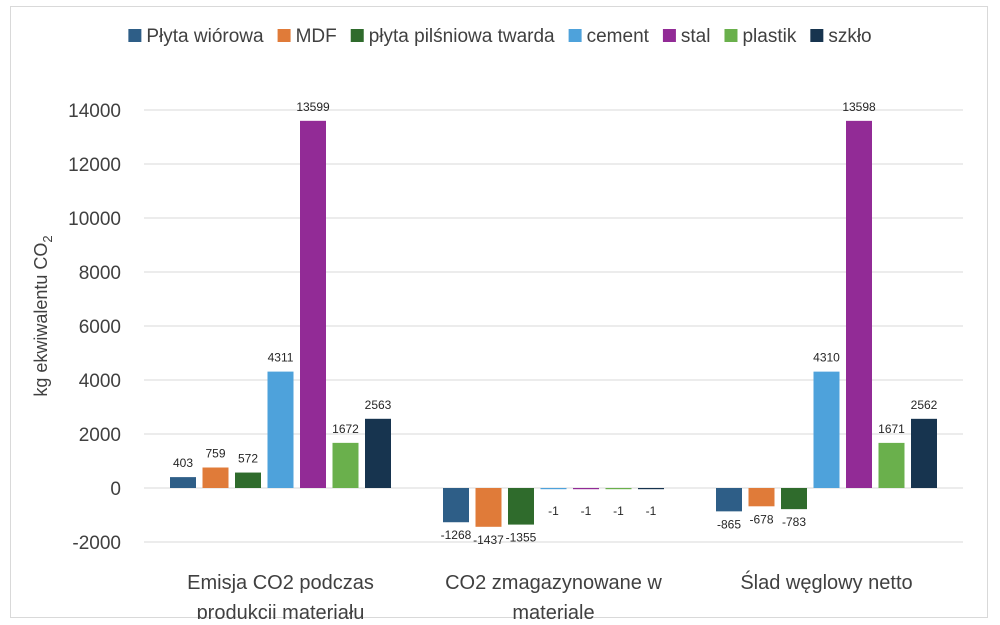 This screenshot has height=625, width=1000. I want to click on legend-label: Płyta wiórowa, so click(205, 36).